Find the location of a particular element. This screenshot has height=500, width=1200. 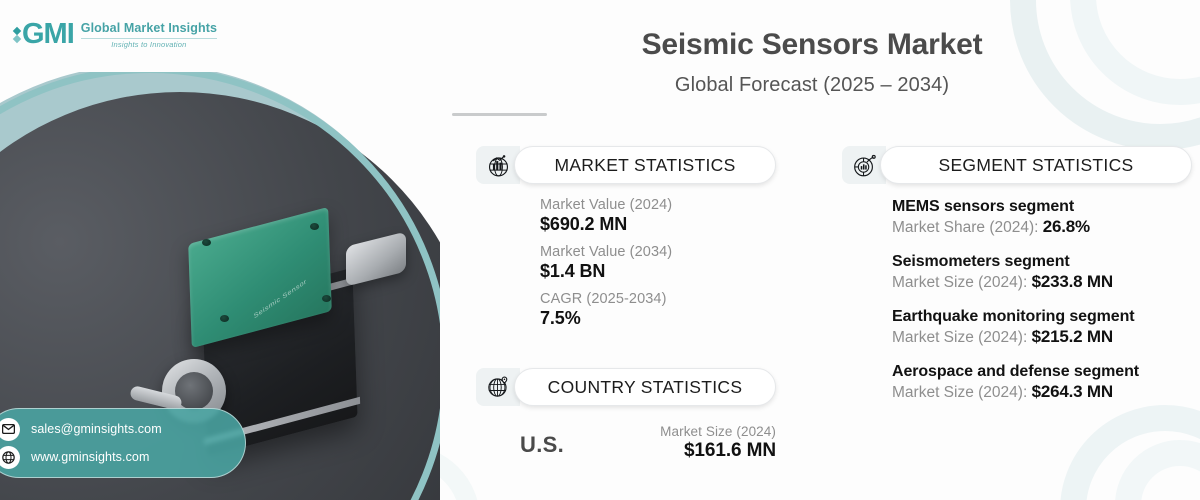

segment-statistics-heading: SEGMENT STATISTICS is located at coordinates (1036, 164).